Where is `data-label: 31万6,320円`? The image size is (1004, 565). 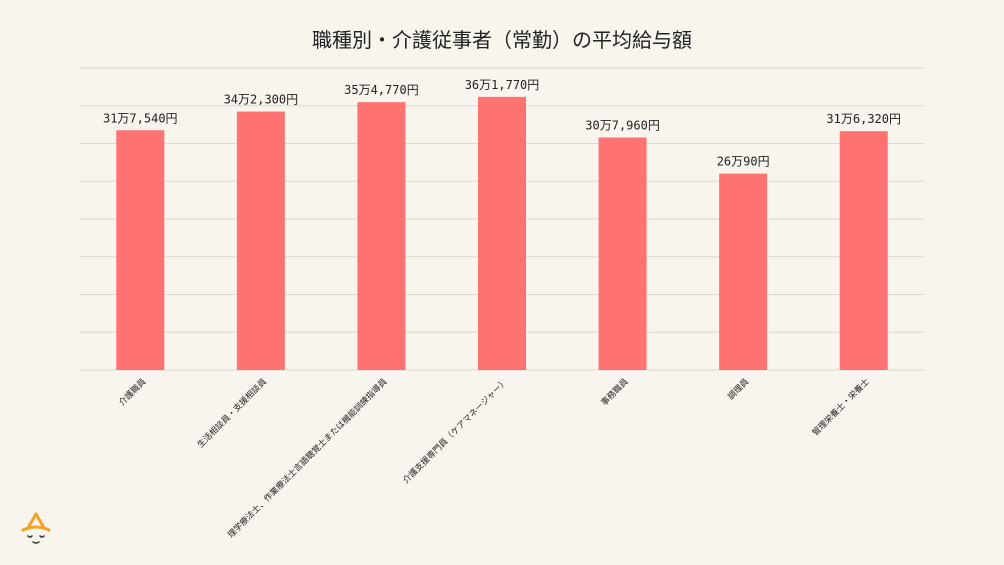
data-label: 31万6,320円 is located at coordinates (863, 119).